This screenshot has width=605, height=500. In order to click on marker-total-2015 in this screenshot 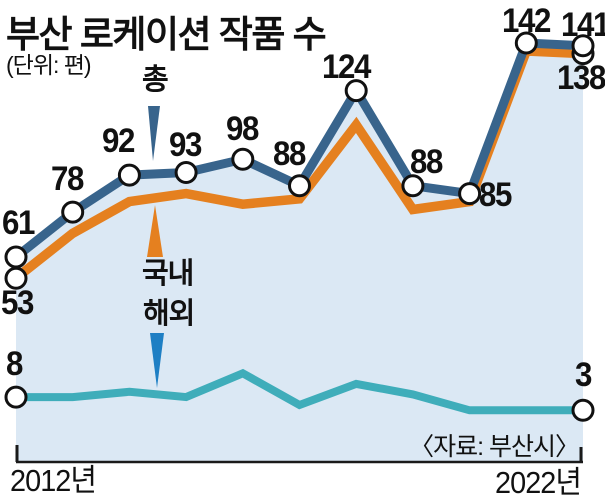, I will do `click(186, 172)`.